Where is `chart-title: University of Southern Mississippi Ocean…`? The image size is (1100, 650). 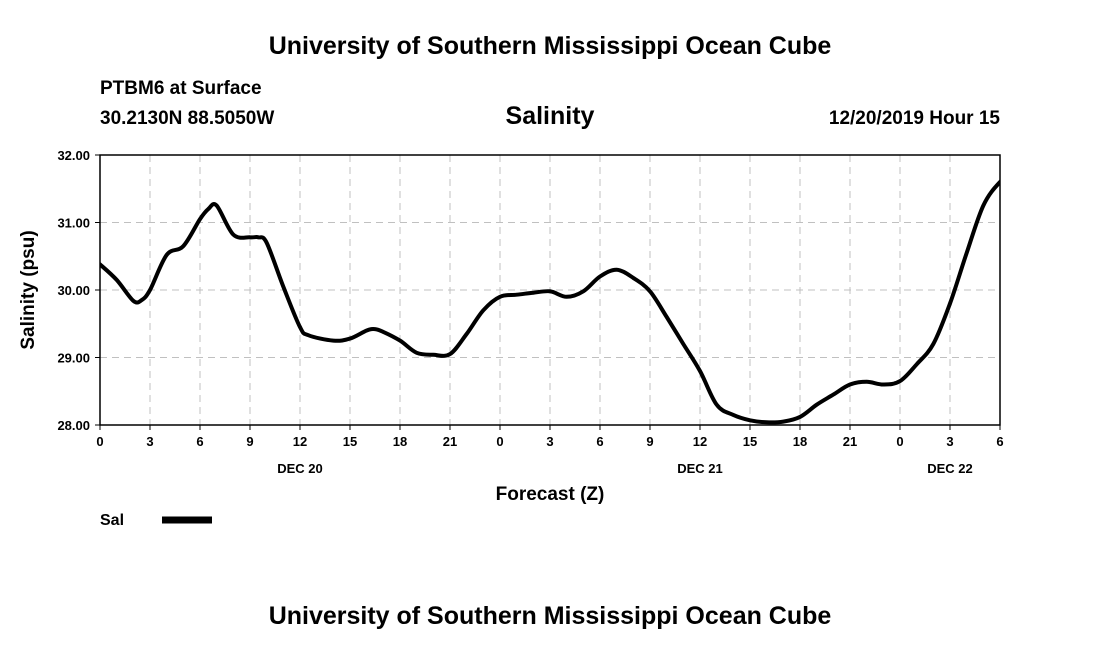 chart-title: University of Southern Mississippi Ocean… is located at coordinates (550, 46).